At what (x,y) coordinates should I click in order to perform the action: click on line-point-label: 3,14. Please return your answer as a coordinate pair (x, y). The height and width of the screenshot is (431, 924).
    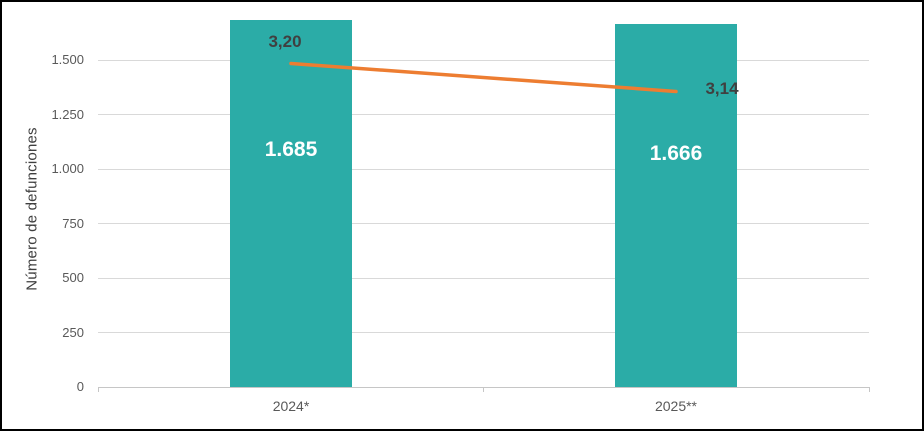
    Looking at the image, I should click on (722, 89).